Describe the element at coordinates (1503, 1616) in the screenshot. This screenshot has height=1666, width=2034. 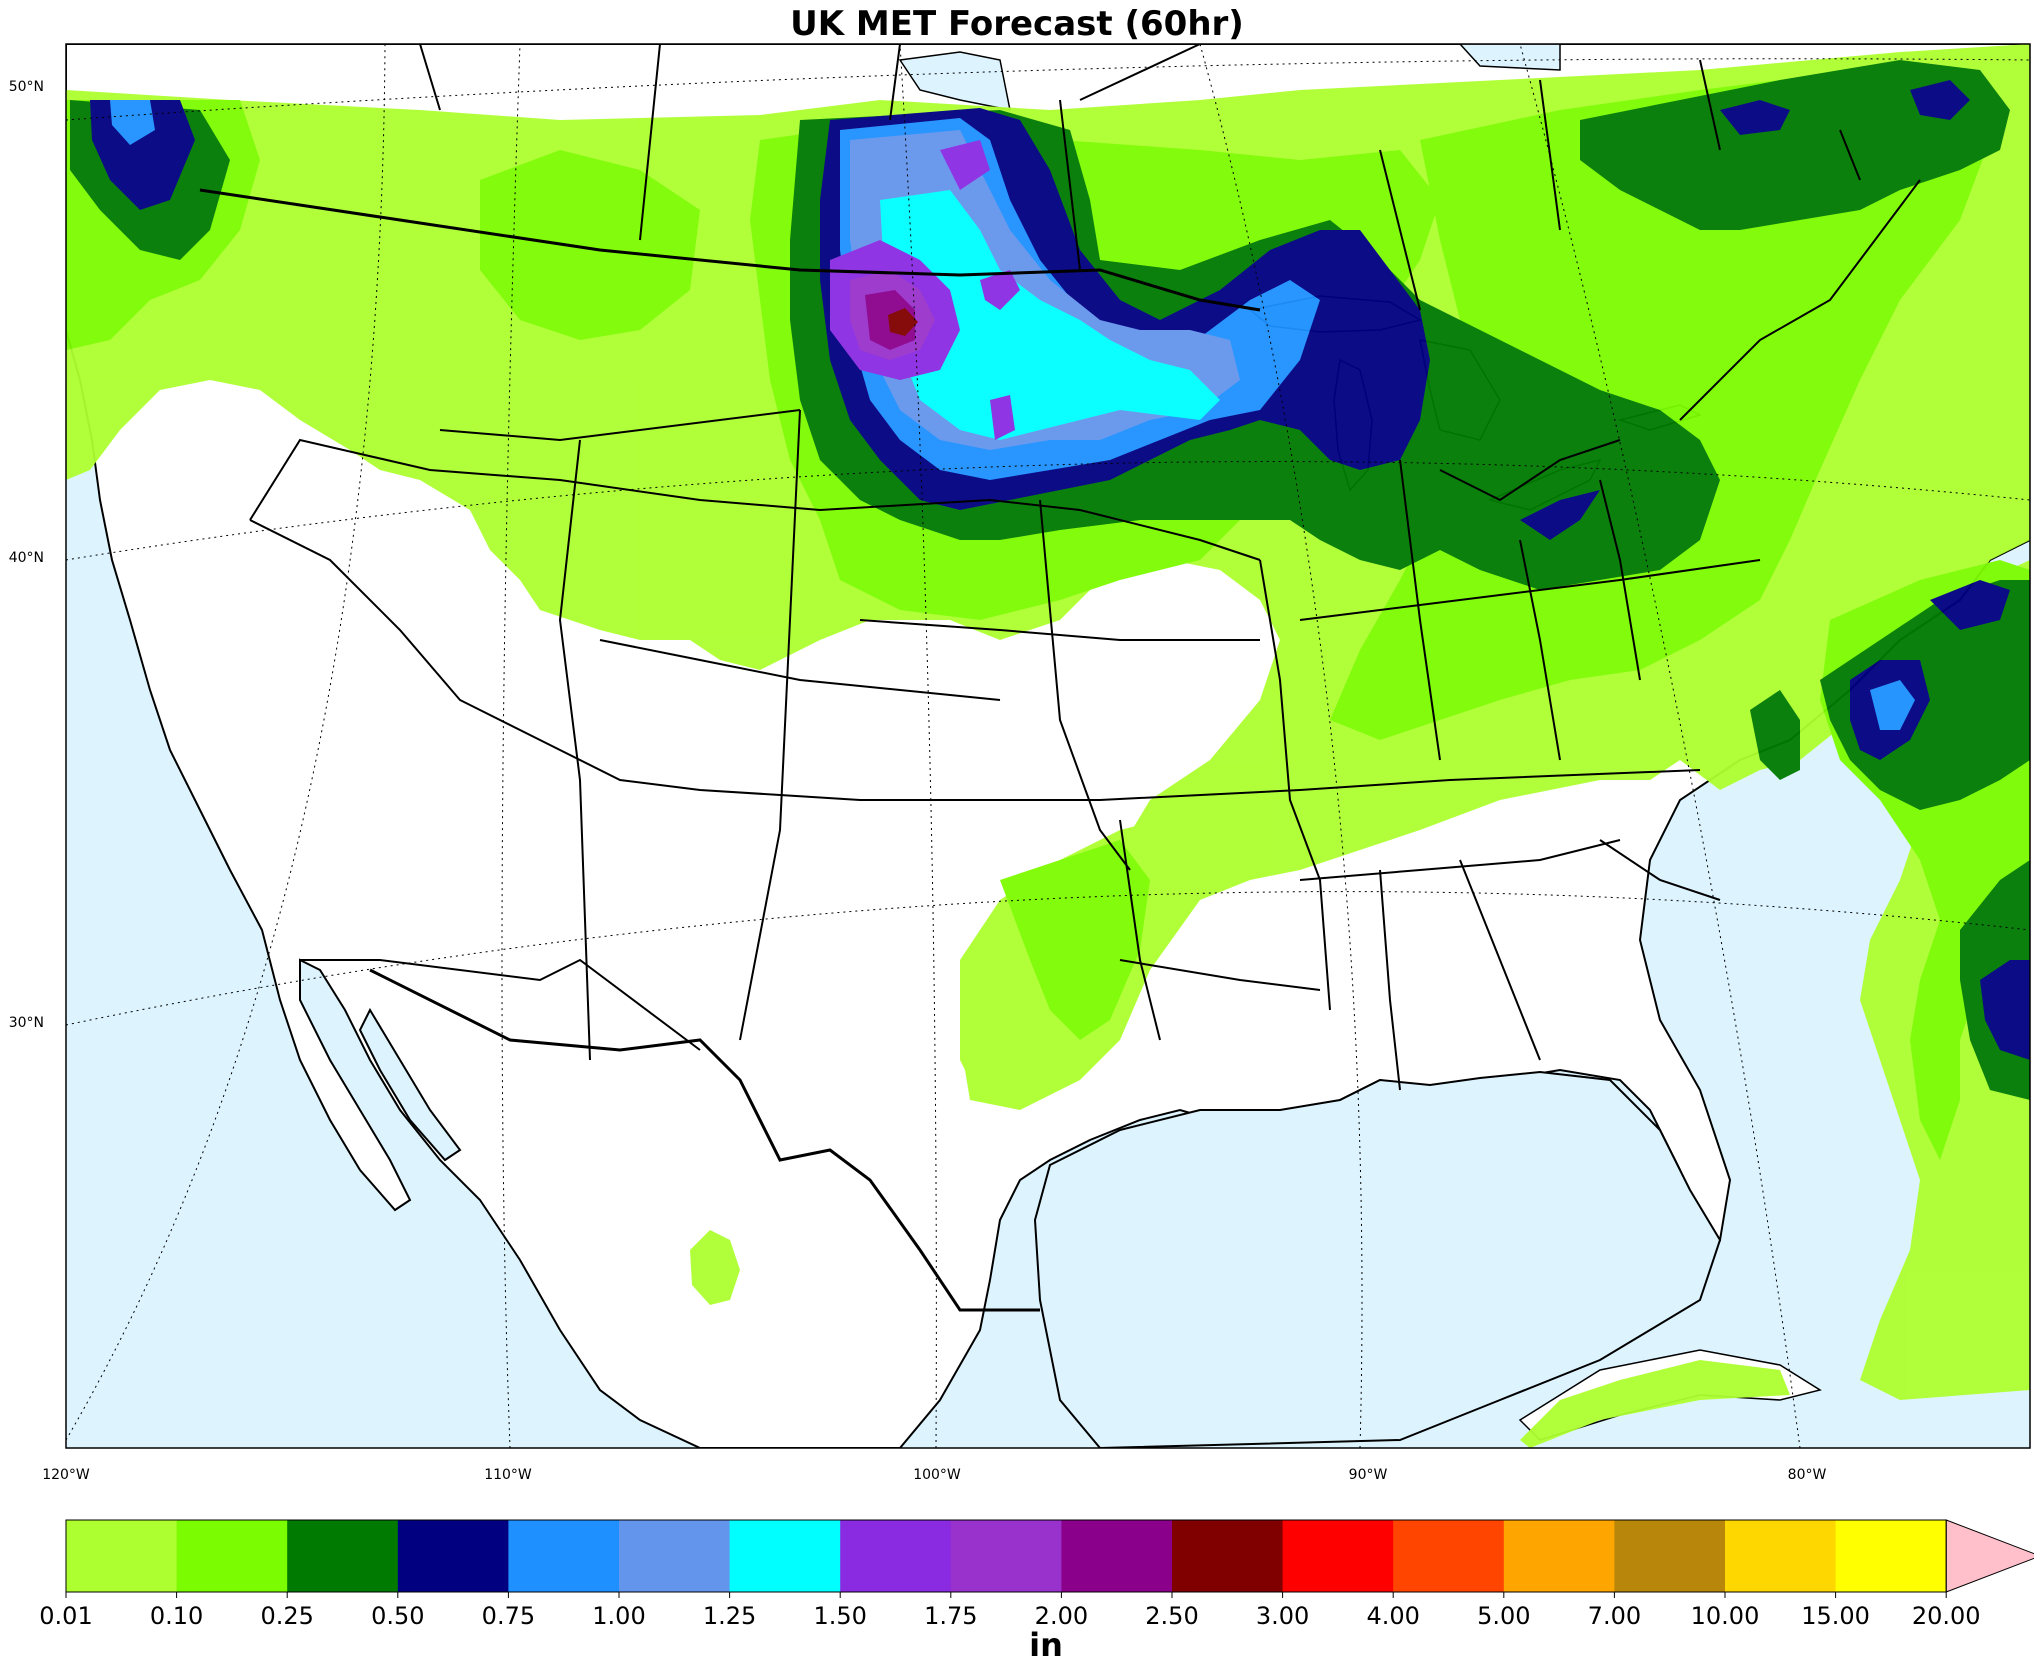
I see `colorbar-tick-label: 5.00` at that location.